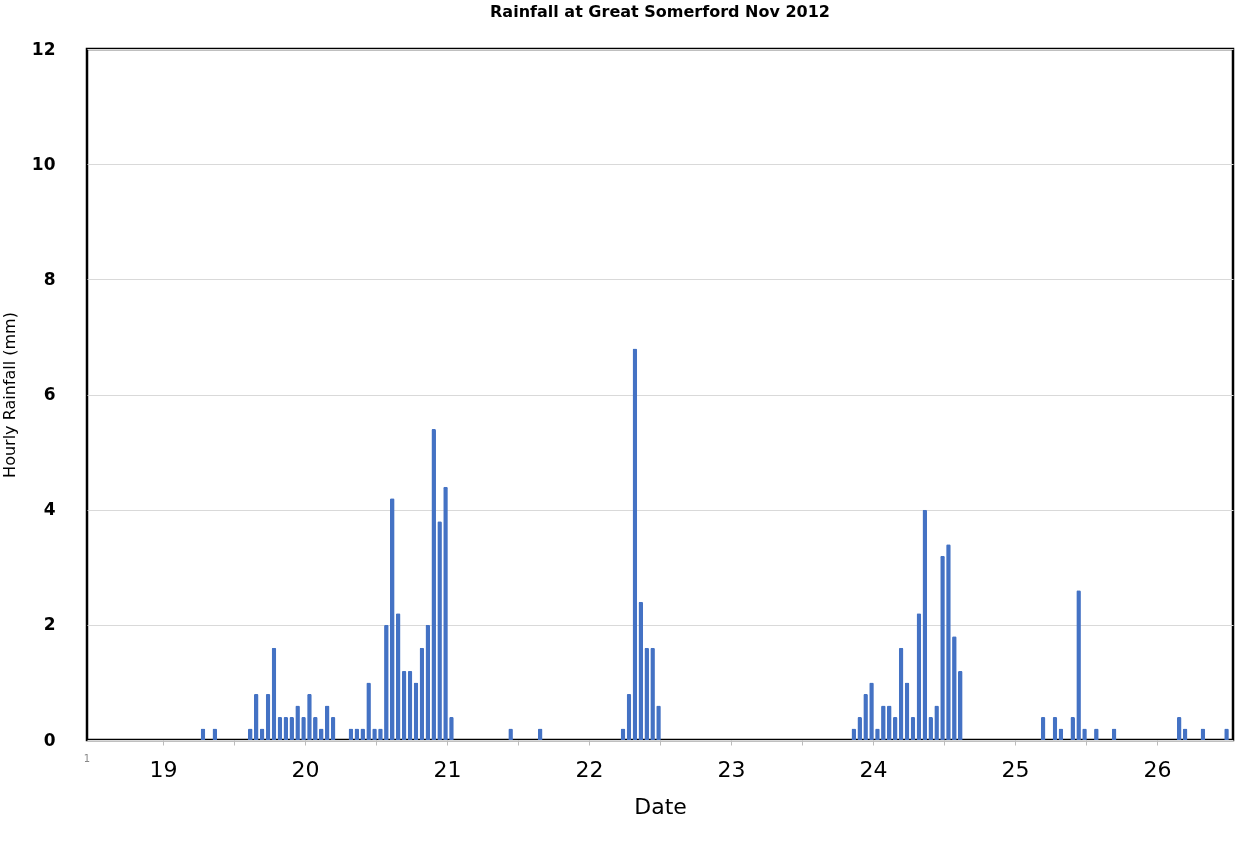 The height and width of the screenshot is (841, 1235). I want to click on y-tick-label: 2, so click(49, 624).